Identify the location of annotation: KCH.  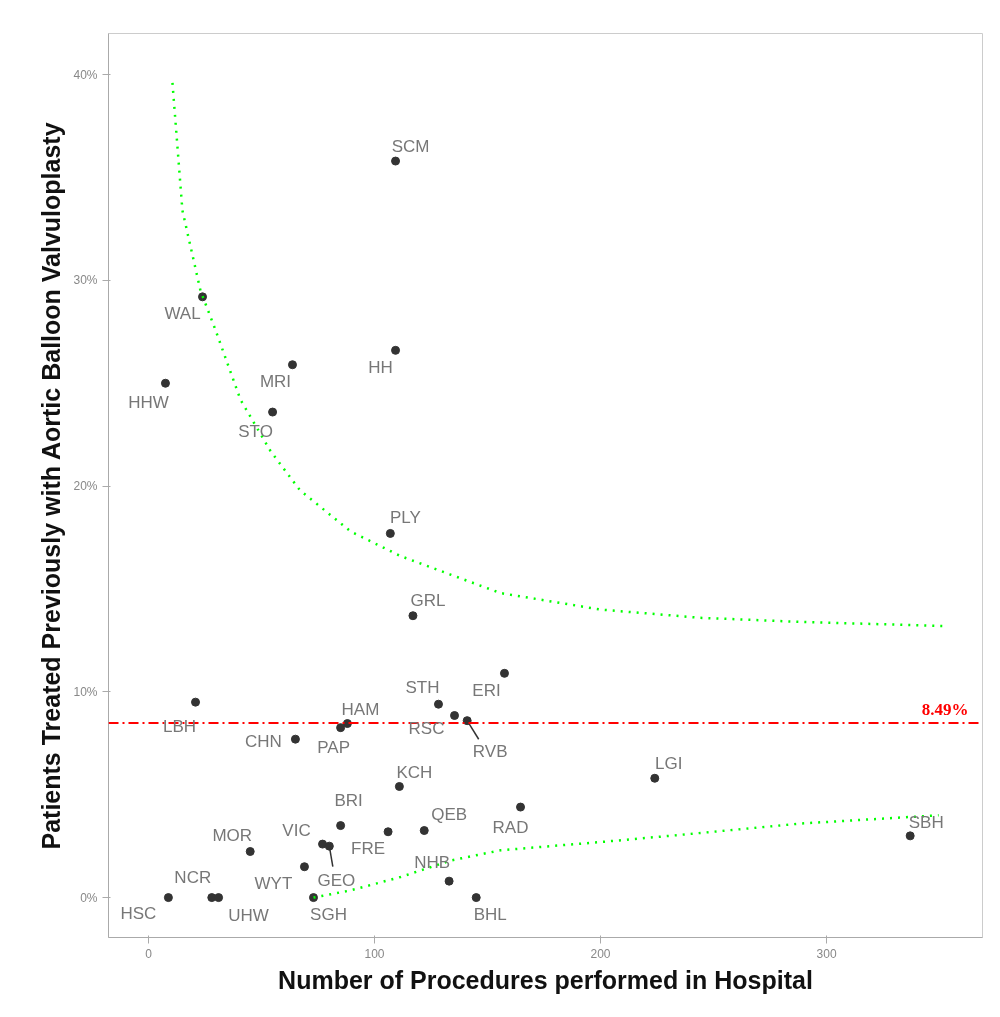
(414, 772).